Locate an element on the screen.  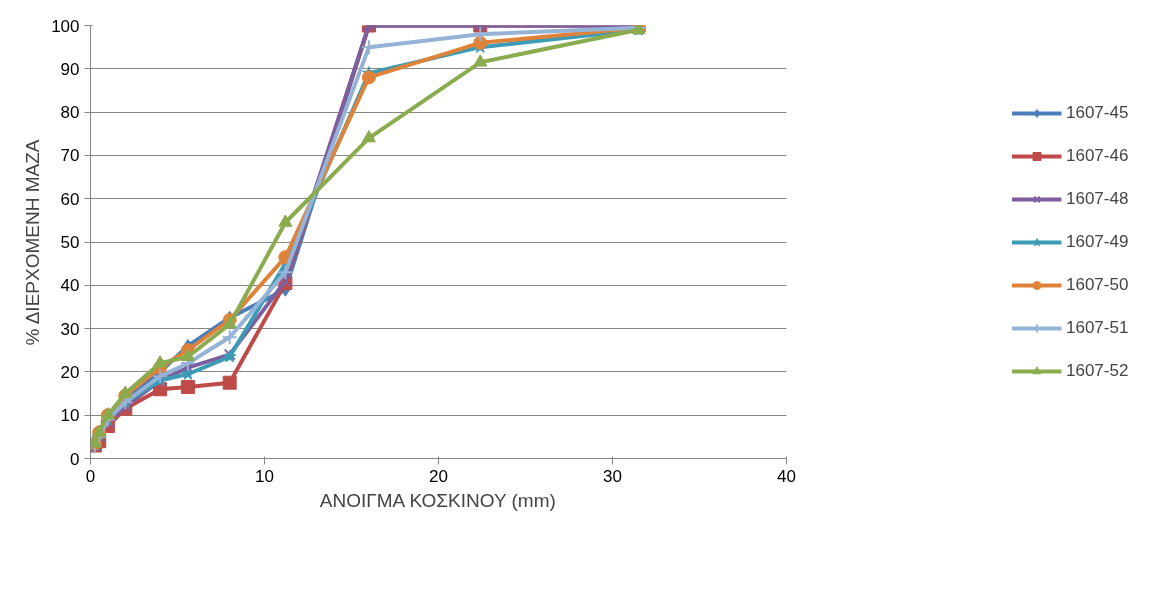
y-tick-label: 50 is located at coordinates (70, 242).